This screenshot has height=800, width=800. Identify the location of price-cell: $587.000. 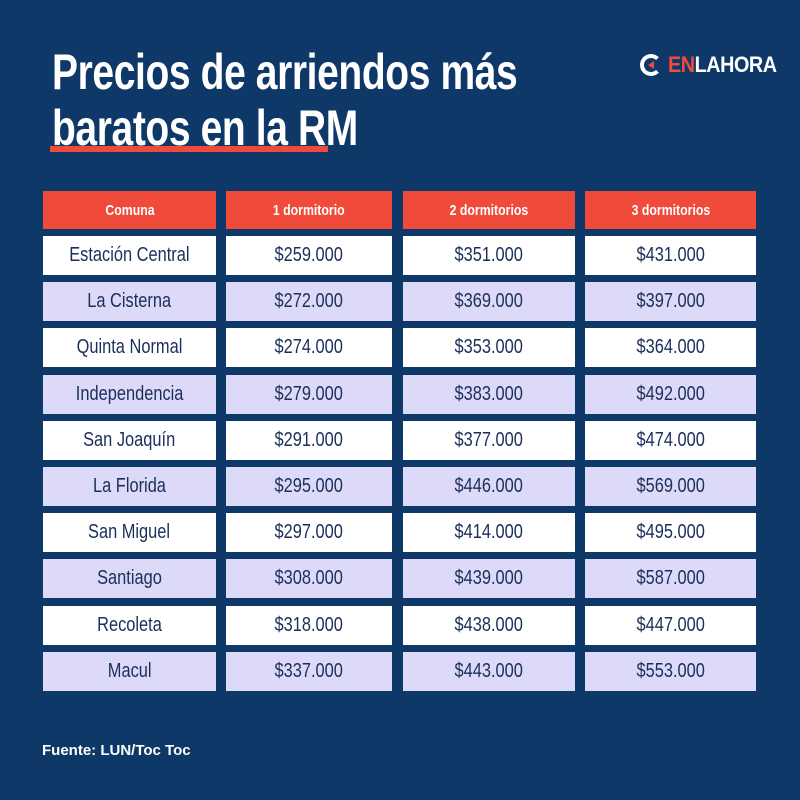
(670, 579).